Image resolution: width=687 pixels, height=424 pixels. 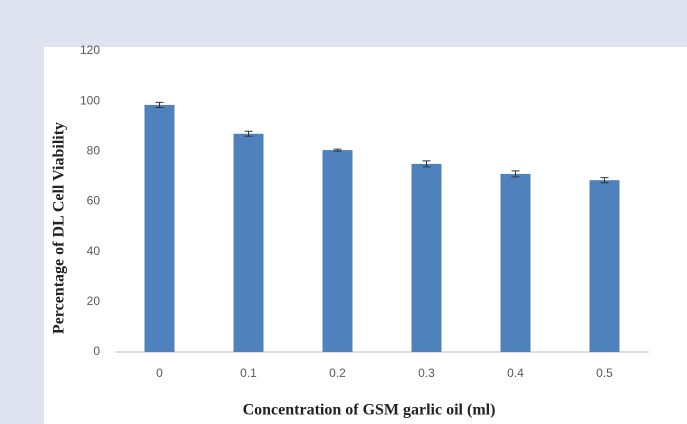 I want to click on x-tick-label: 0.4, so click(x=515, y=373).